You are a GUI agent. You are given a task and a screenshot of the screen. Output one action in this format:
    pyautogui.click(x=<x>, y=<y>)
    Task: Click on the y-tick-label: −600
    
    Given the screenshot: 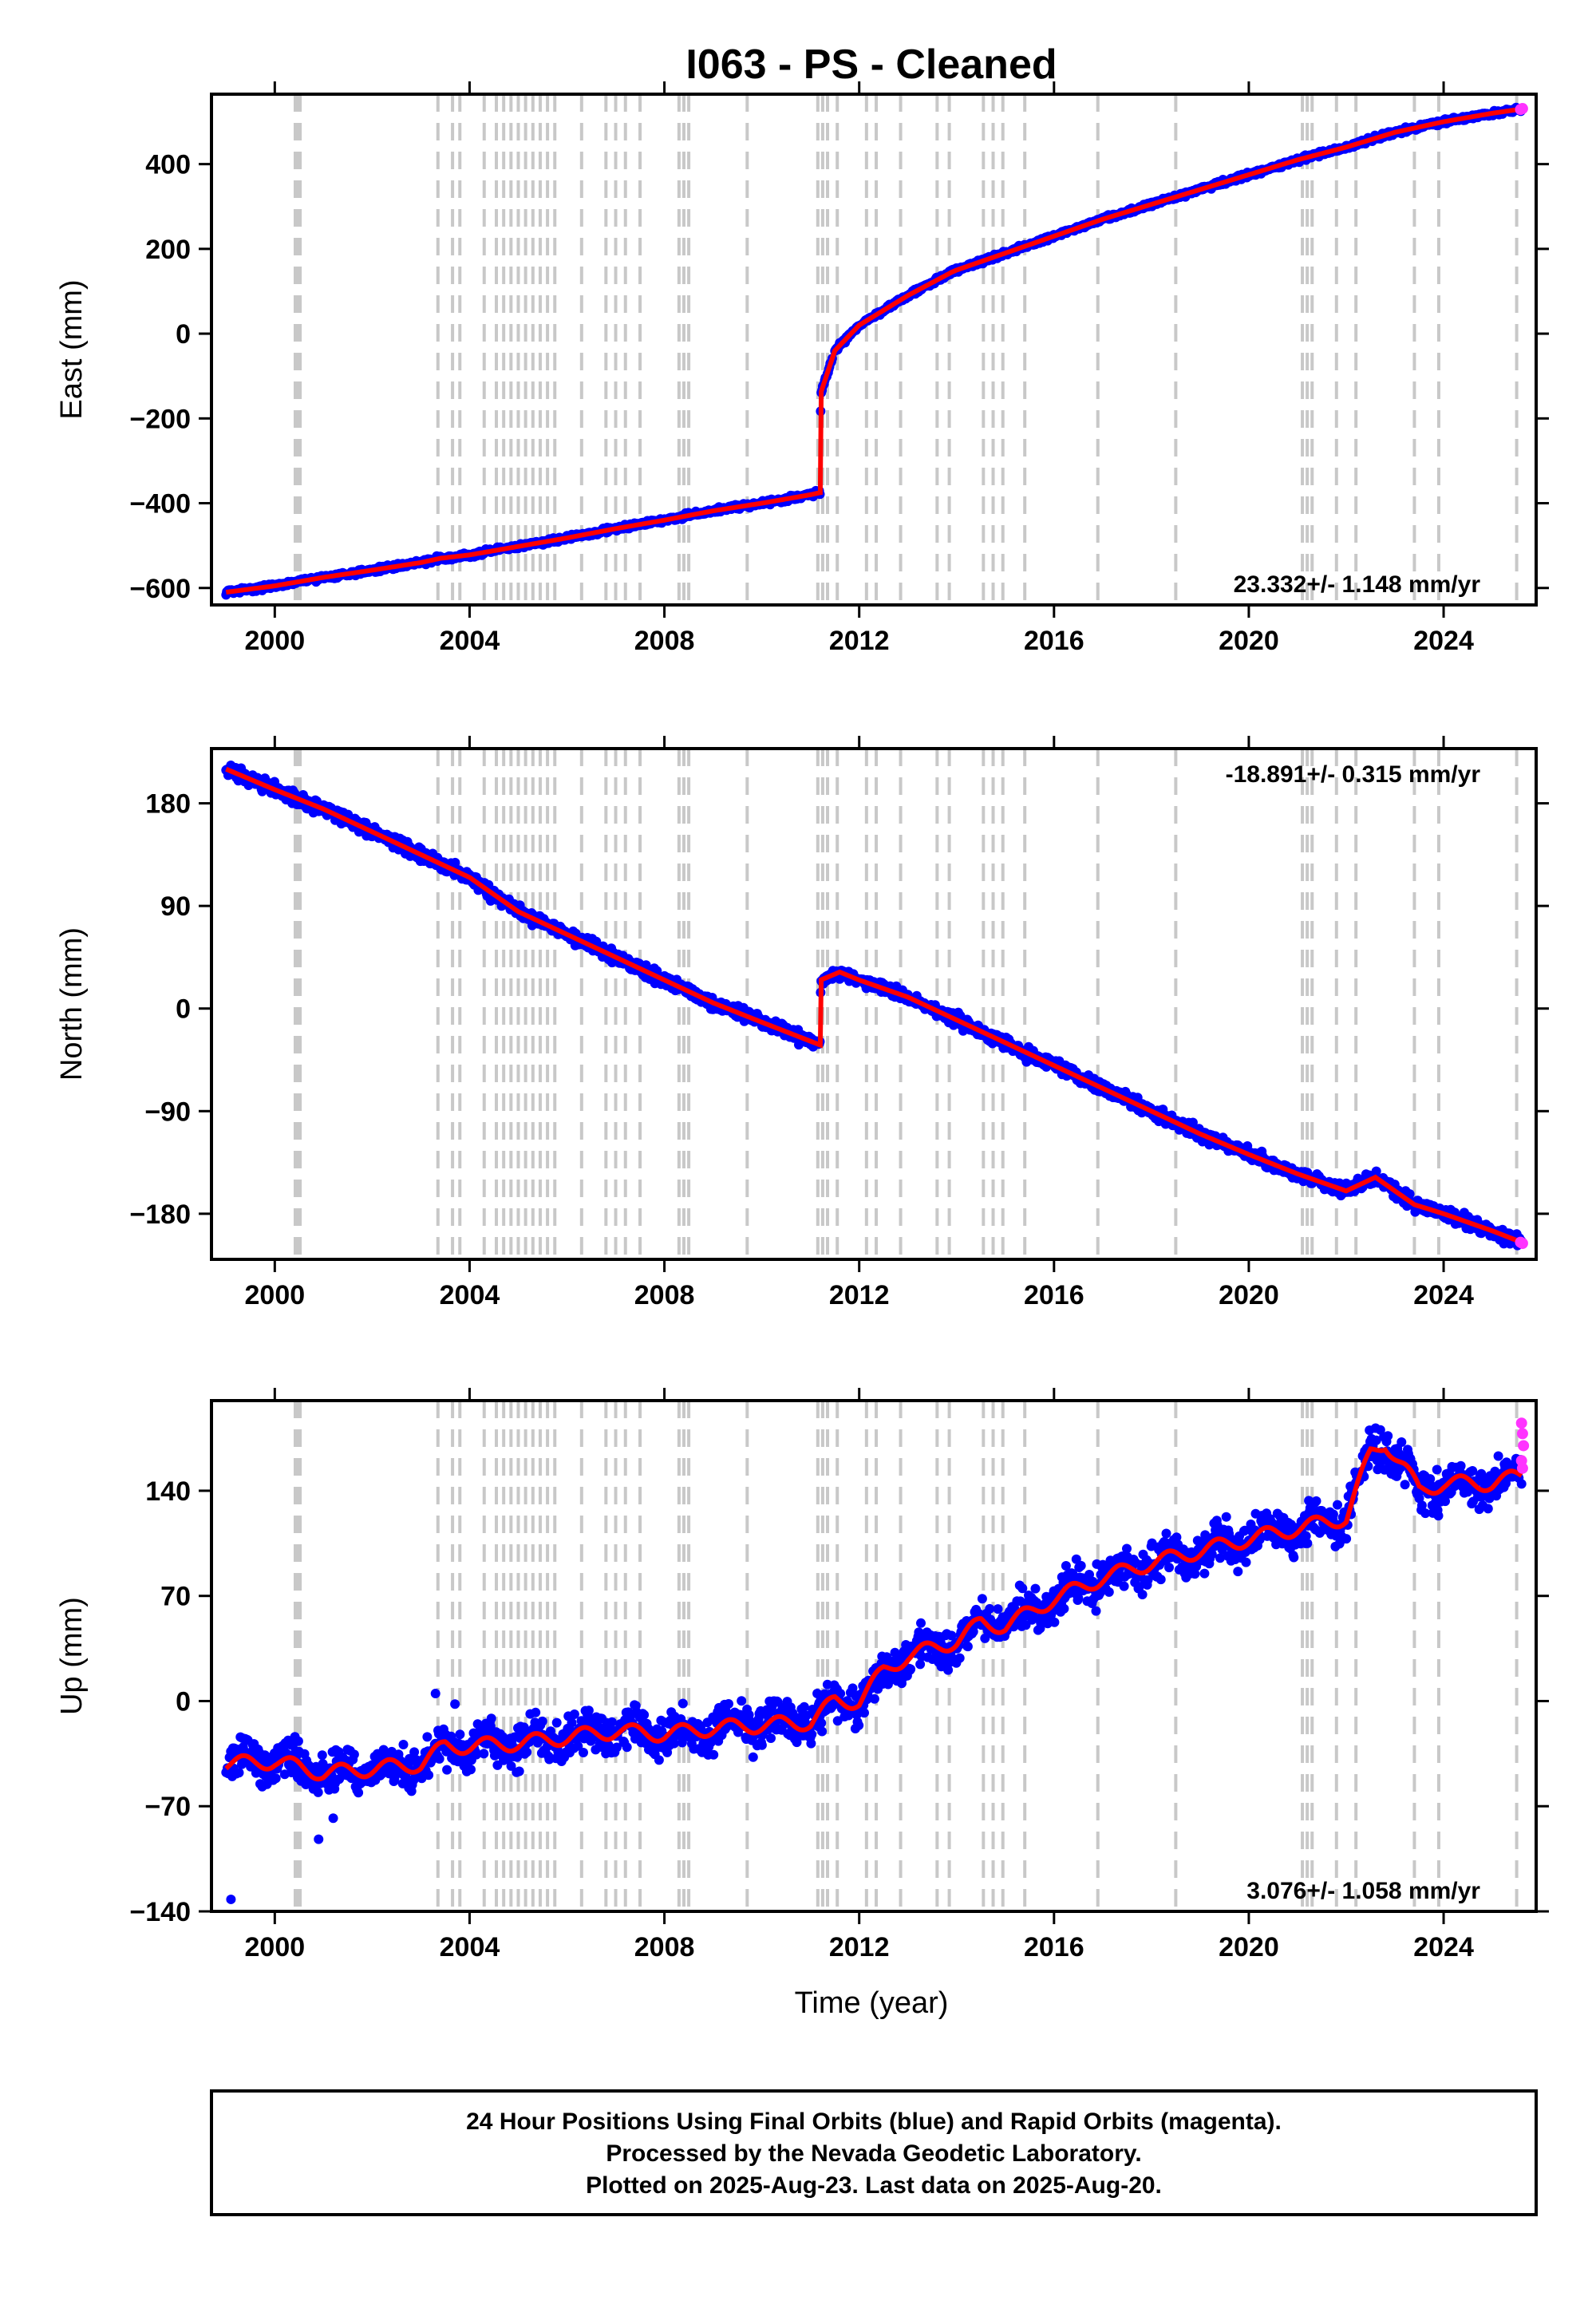 What is the action you would take?
    pyautogui.click(x=160, y=589)
    